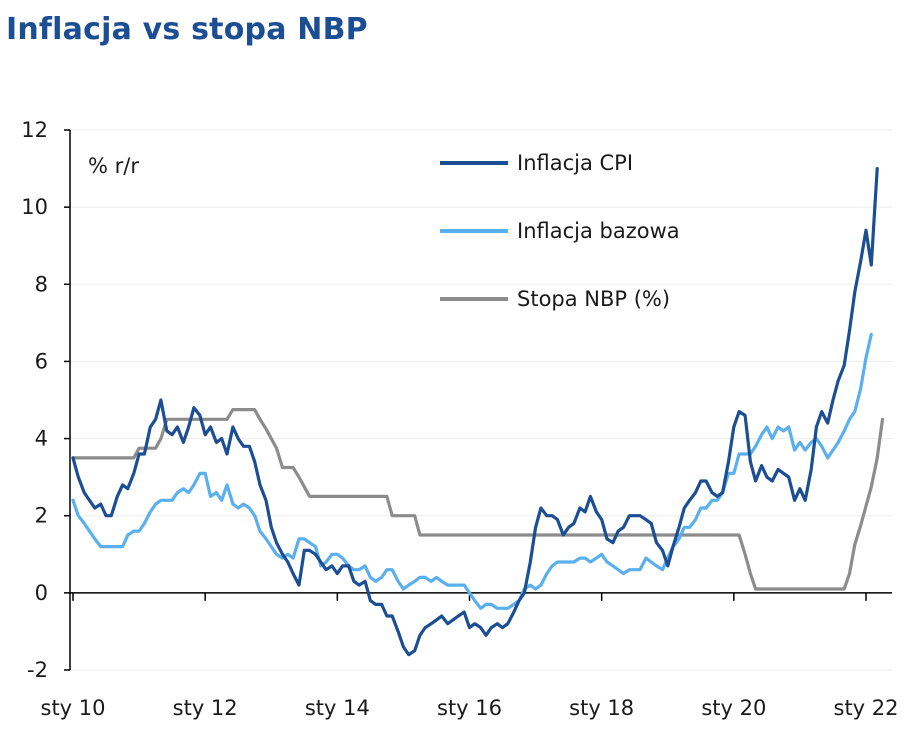 The image size is (920, 731). Describe the element at coordinates (41, 516) in the screenshot. I see `y-tick-label: 2` at that location.